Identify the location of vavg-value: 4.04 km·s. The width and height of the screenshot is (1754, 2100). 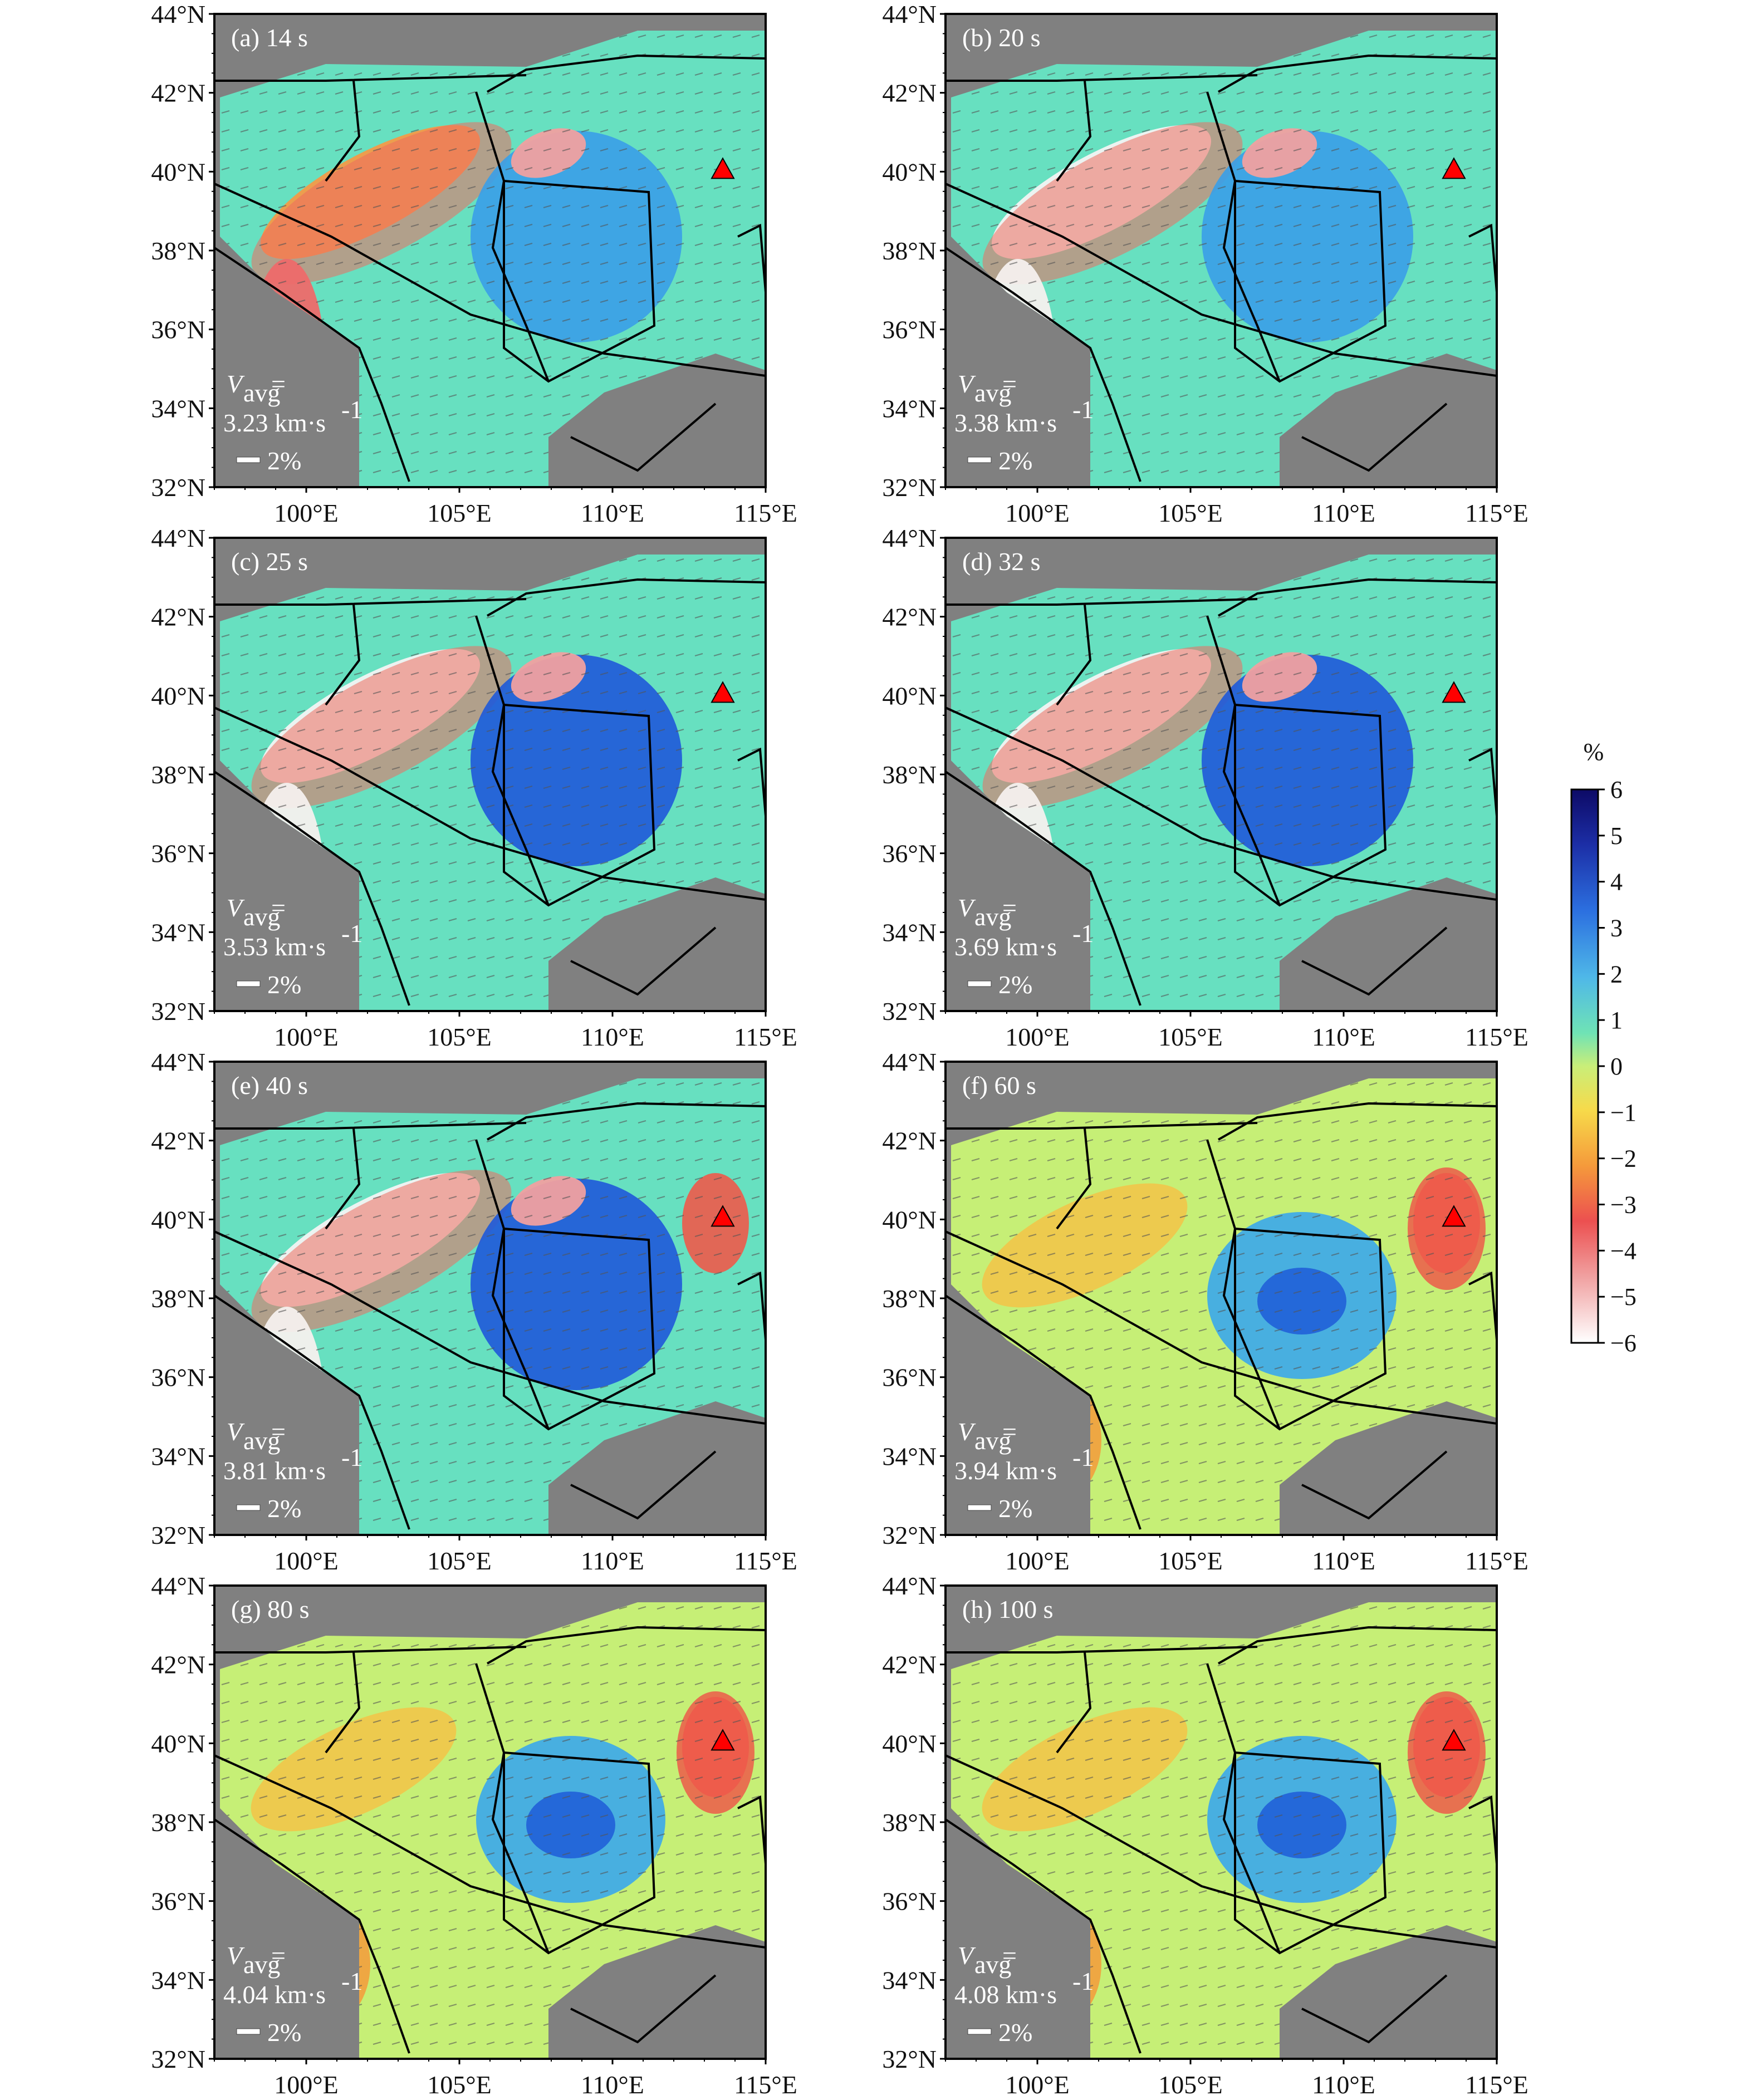
(274, 1995).